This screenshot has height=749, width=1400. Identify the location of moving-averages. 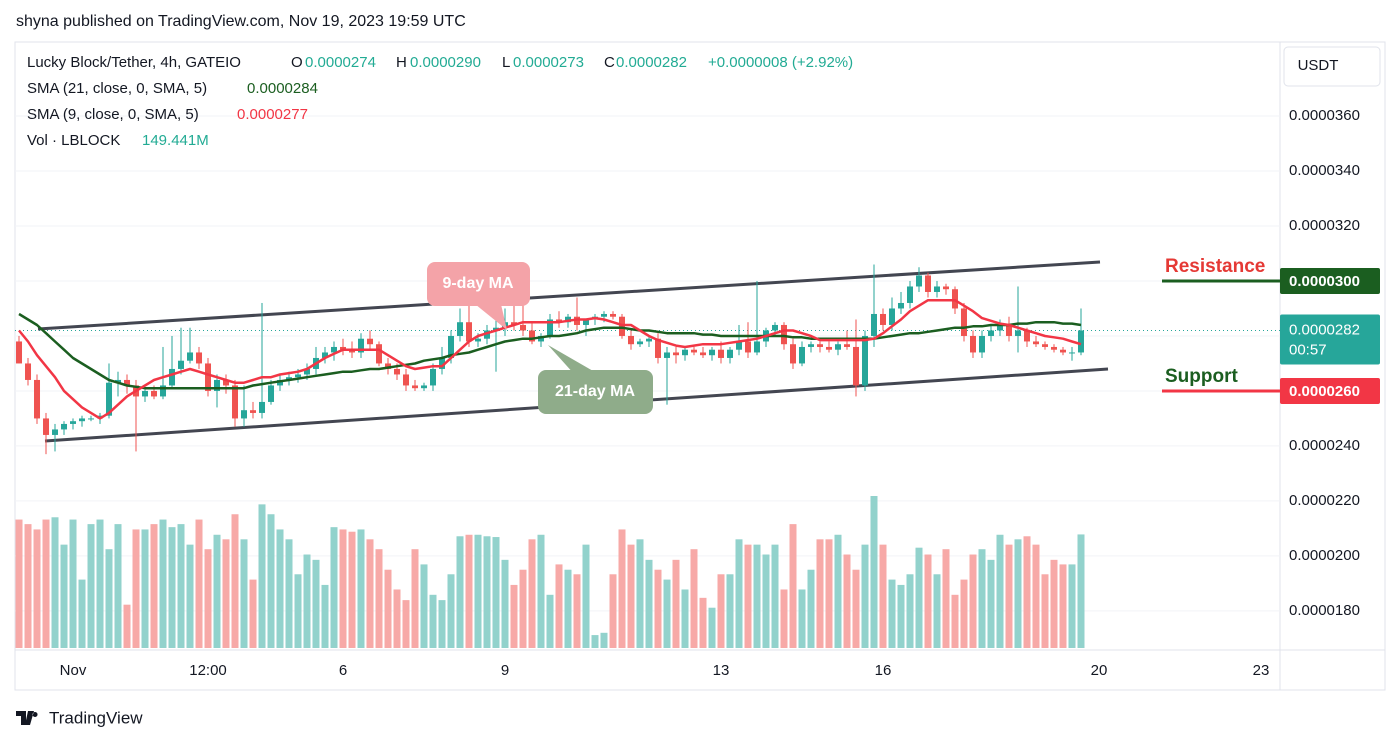
(550, 359).